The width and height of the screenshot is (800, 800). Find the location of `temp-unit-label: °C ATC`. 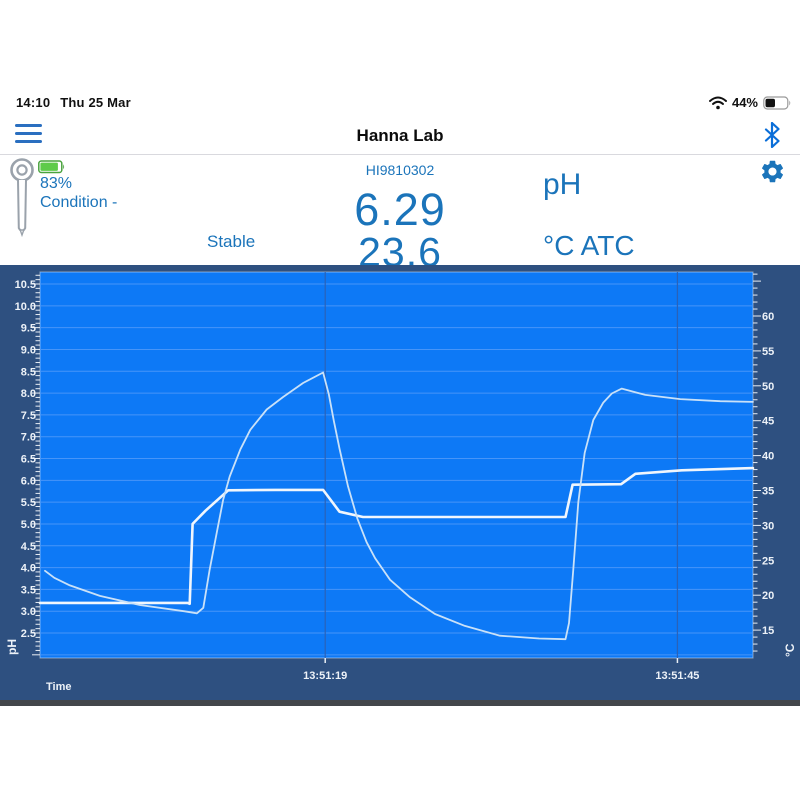

temp-unit-label: °C ATC is located at coordinates (589, 245).